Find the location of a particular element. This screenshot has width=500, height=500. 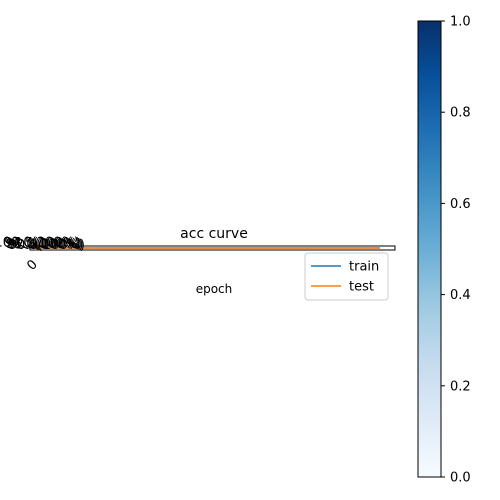

y-tick-label: 97.5(100%) is located at coordinates (42, 243).